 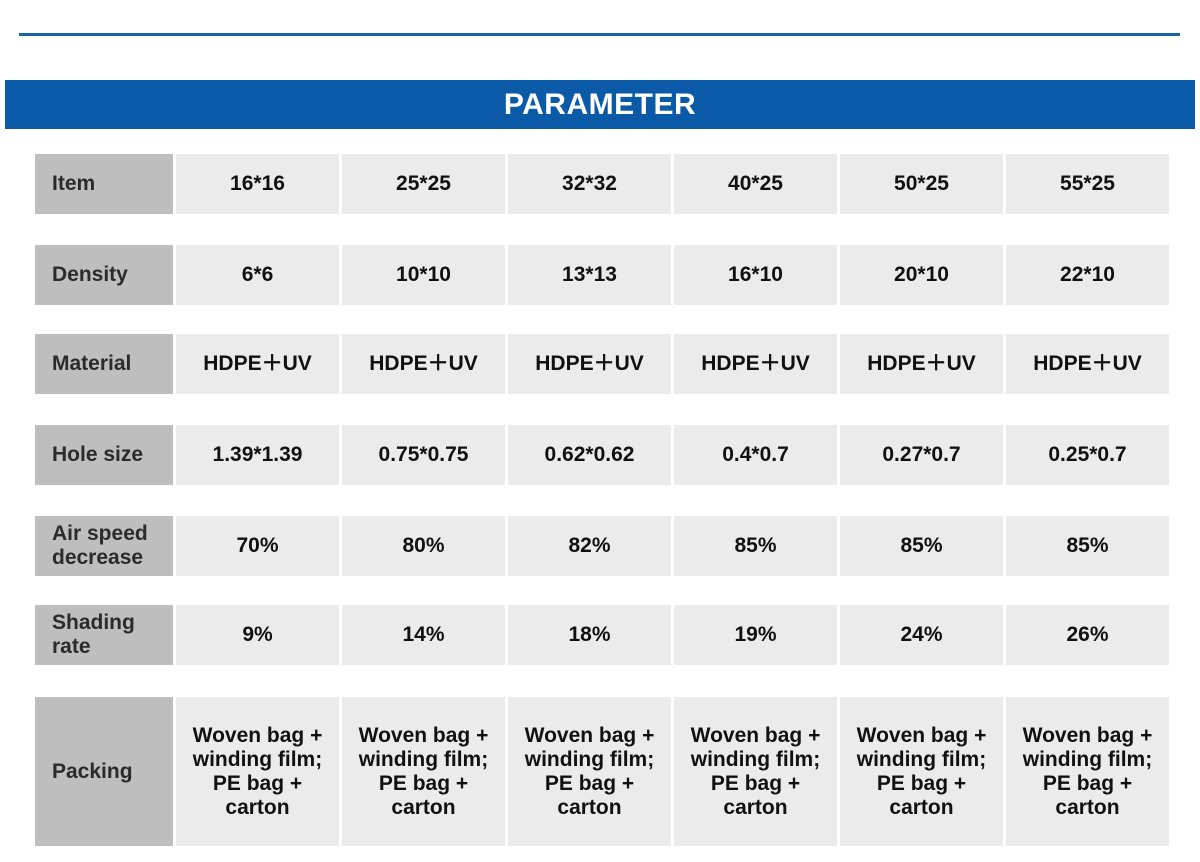 What do you see at coordinates (921, 275) in the screenshot?
I see `value-cell: 20*10` at bounding box center [921, 275].